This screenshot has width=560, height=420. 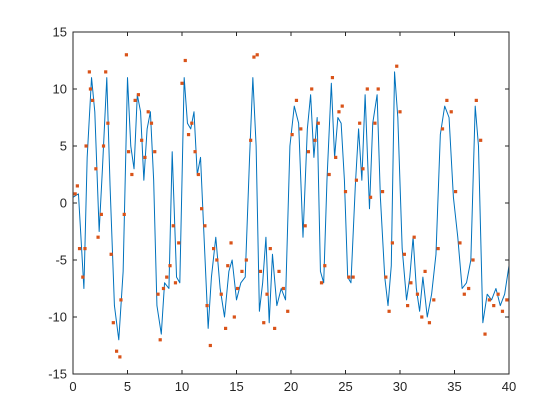 I want to click on x-tick-label: 5, so click(x=127, y=386).